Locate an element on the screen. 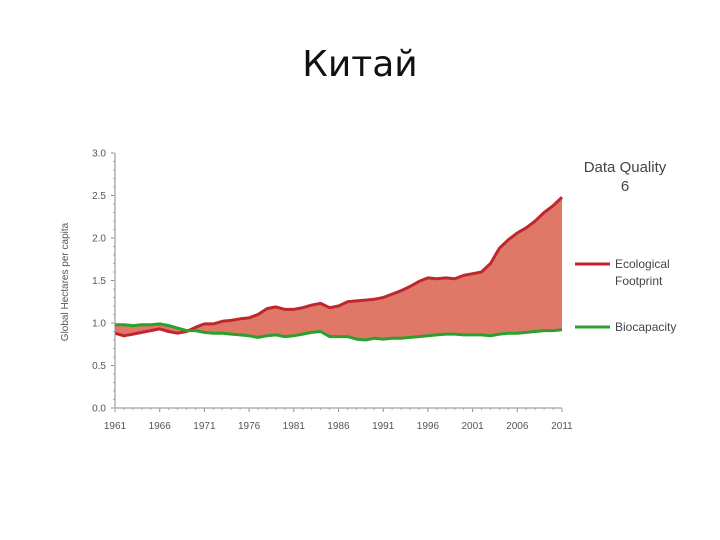 This screenshot has width=720, height=540. x-tick-label: 1966 is located at coordinates (160, 426).